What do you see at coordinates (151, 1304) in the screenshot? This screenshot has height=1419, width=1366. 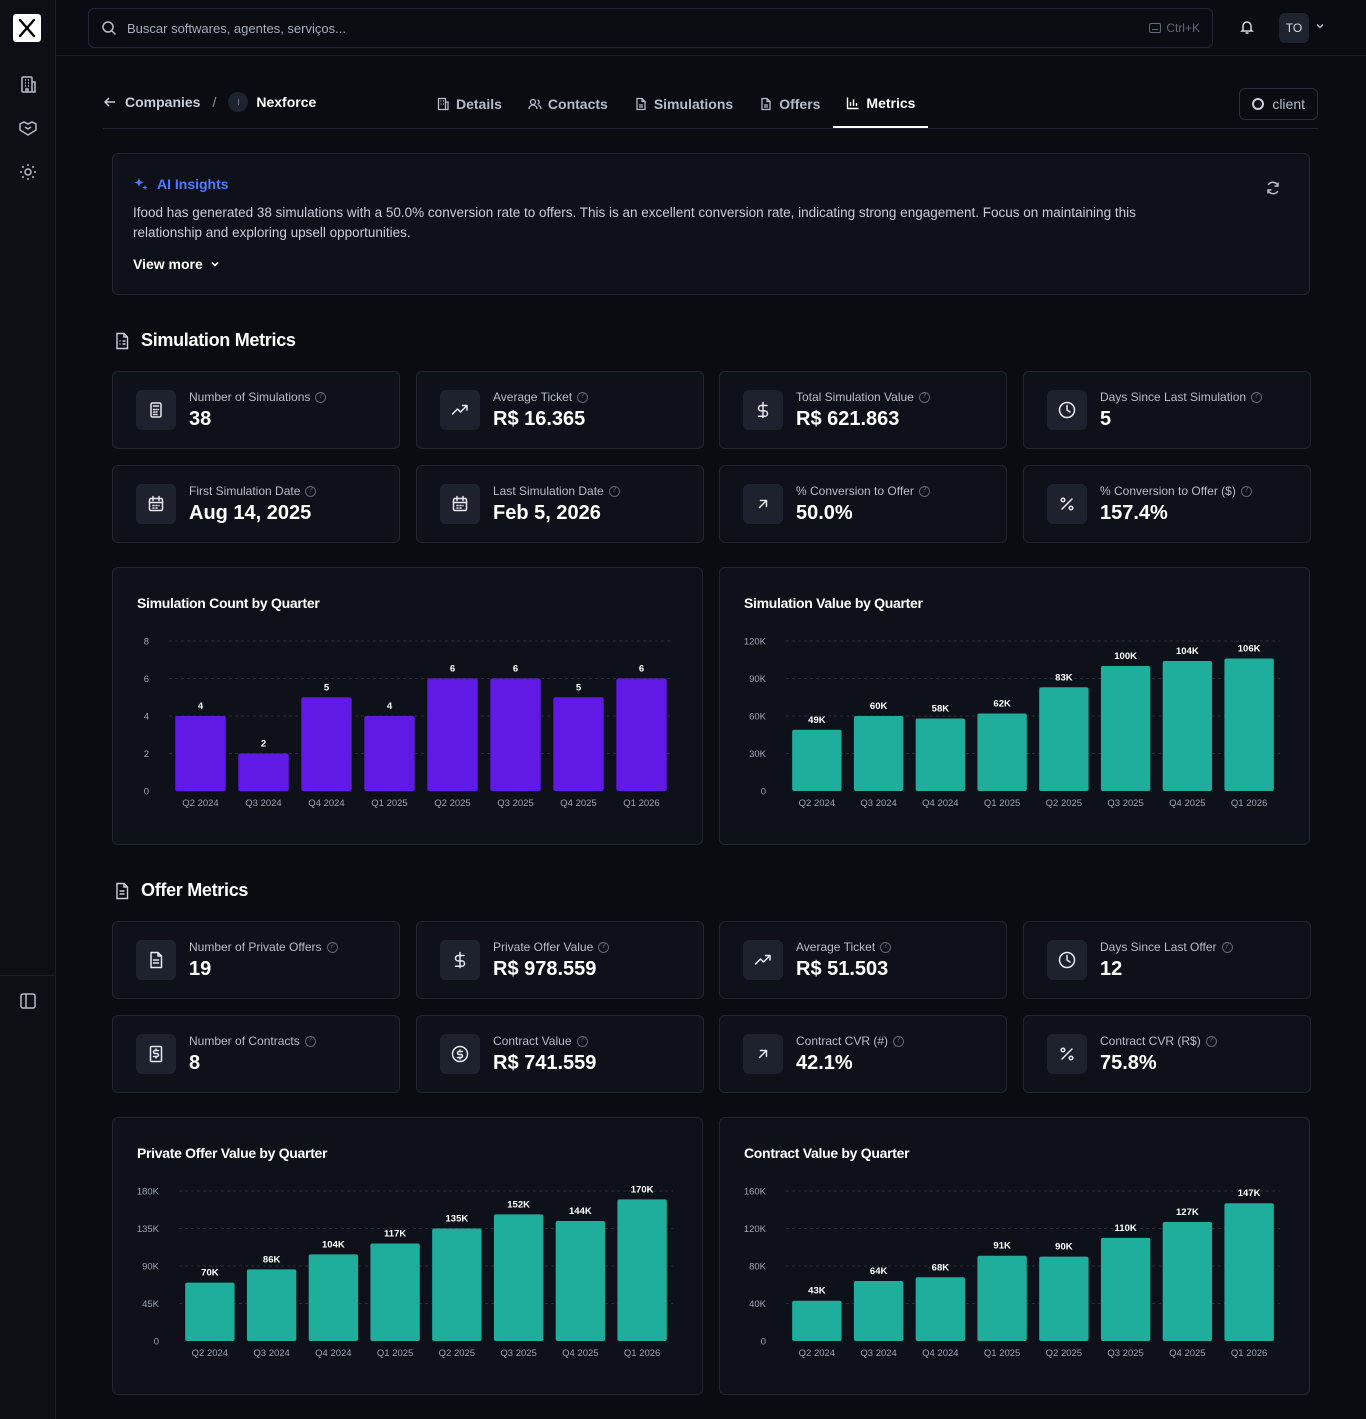 I see `y-tick-label: 45K` at bounding box center [151, 1304].